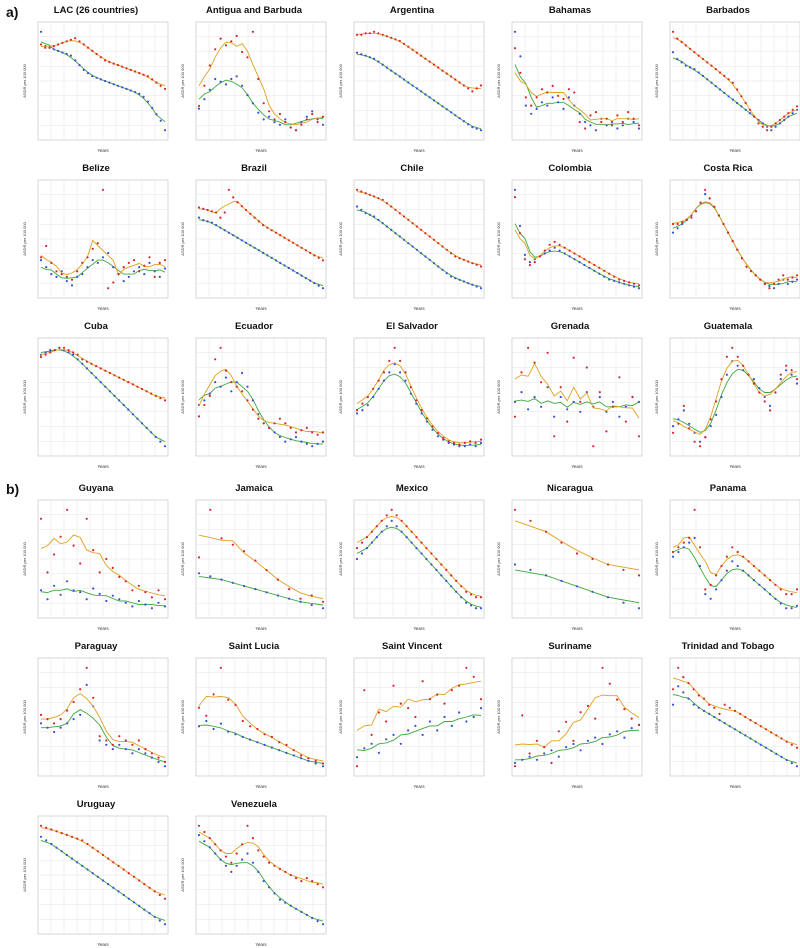 The image size is (800, 948). I want to click on x-axis-label: Years, so click(577, 308).